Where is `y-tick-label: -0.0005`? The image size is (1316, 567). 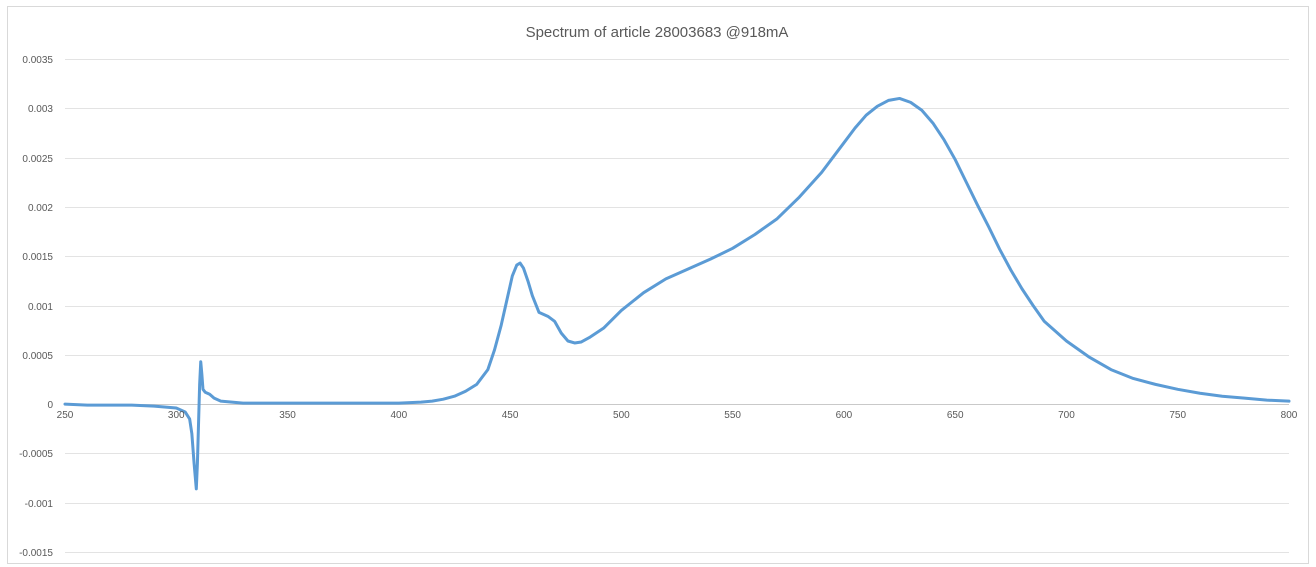
y-tick-label: -0.0005 is located at coordinates (36, 454).